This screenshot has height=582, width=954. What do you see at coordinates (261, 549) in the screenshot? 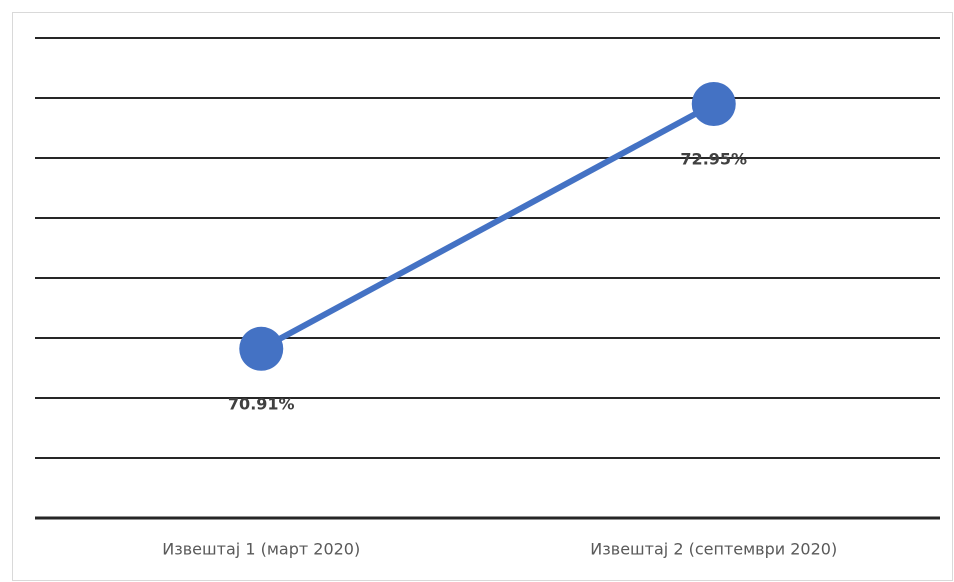
I see `x-tick-label: Извештај 1 (март 2020)` at bounding box center [261, 549].